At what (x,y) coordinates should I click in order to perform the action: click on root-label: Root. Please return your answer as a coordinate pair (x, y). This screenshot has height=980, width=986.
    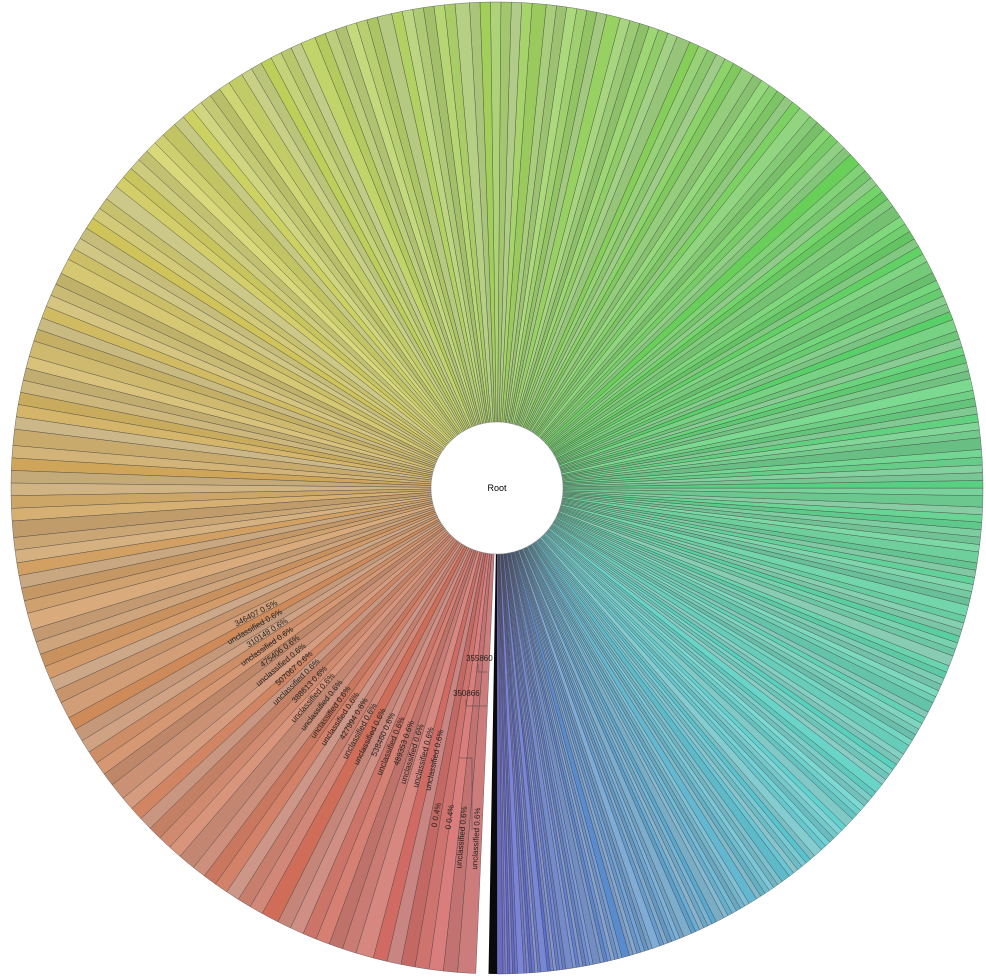
    Looking at the image, I should click on (497, 488).